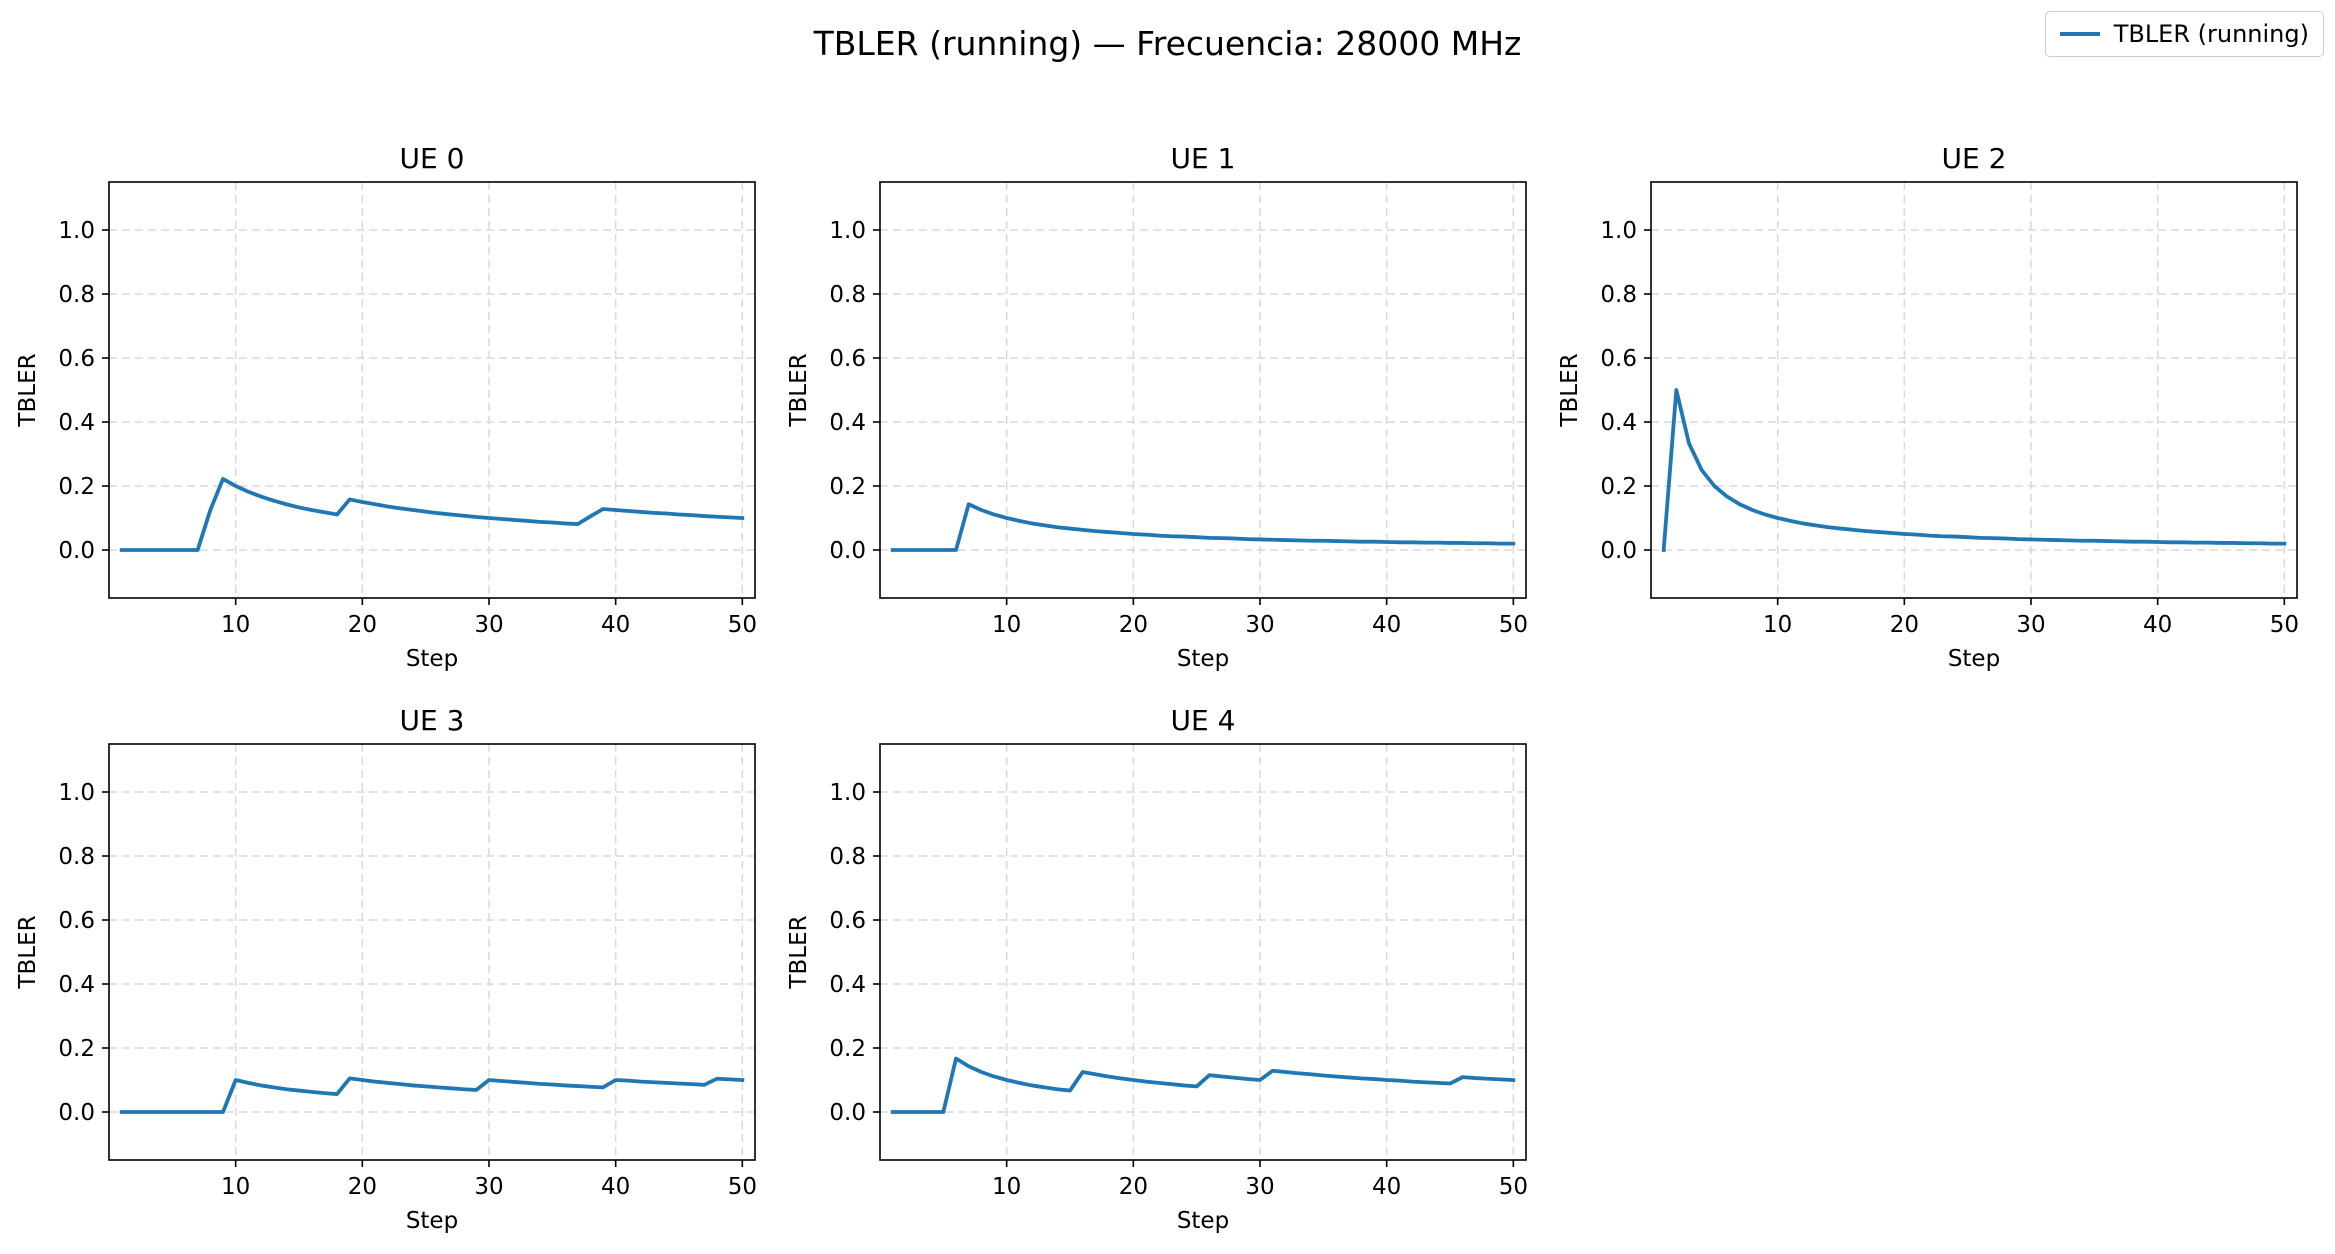 The height and width of the screenshot is (1254, 2335). What do you see at coordinates (1167, 43) in the screenshot?
I see `figure-title: TBLER (running) — Frecuencia: 28000 MHz` at bounding box center [1167, 43].